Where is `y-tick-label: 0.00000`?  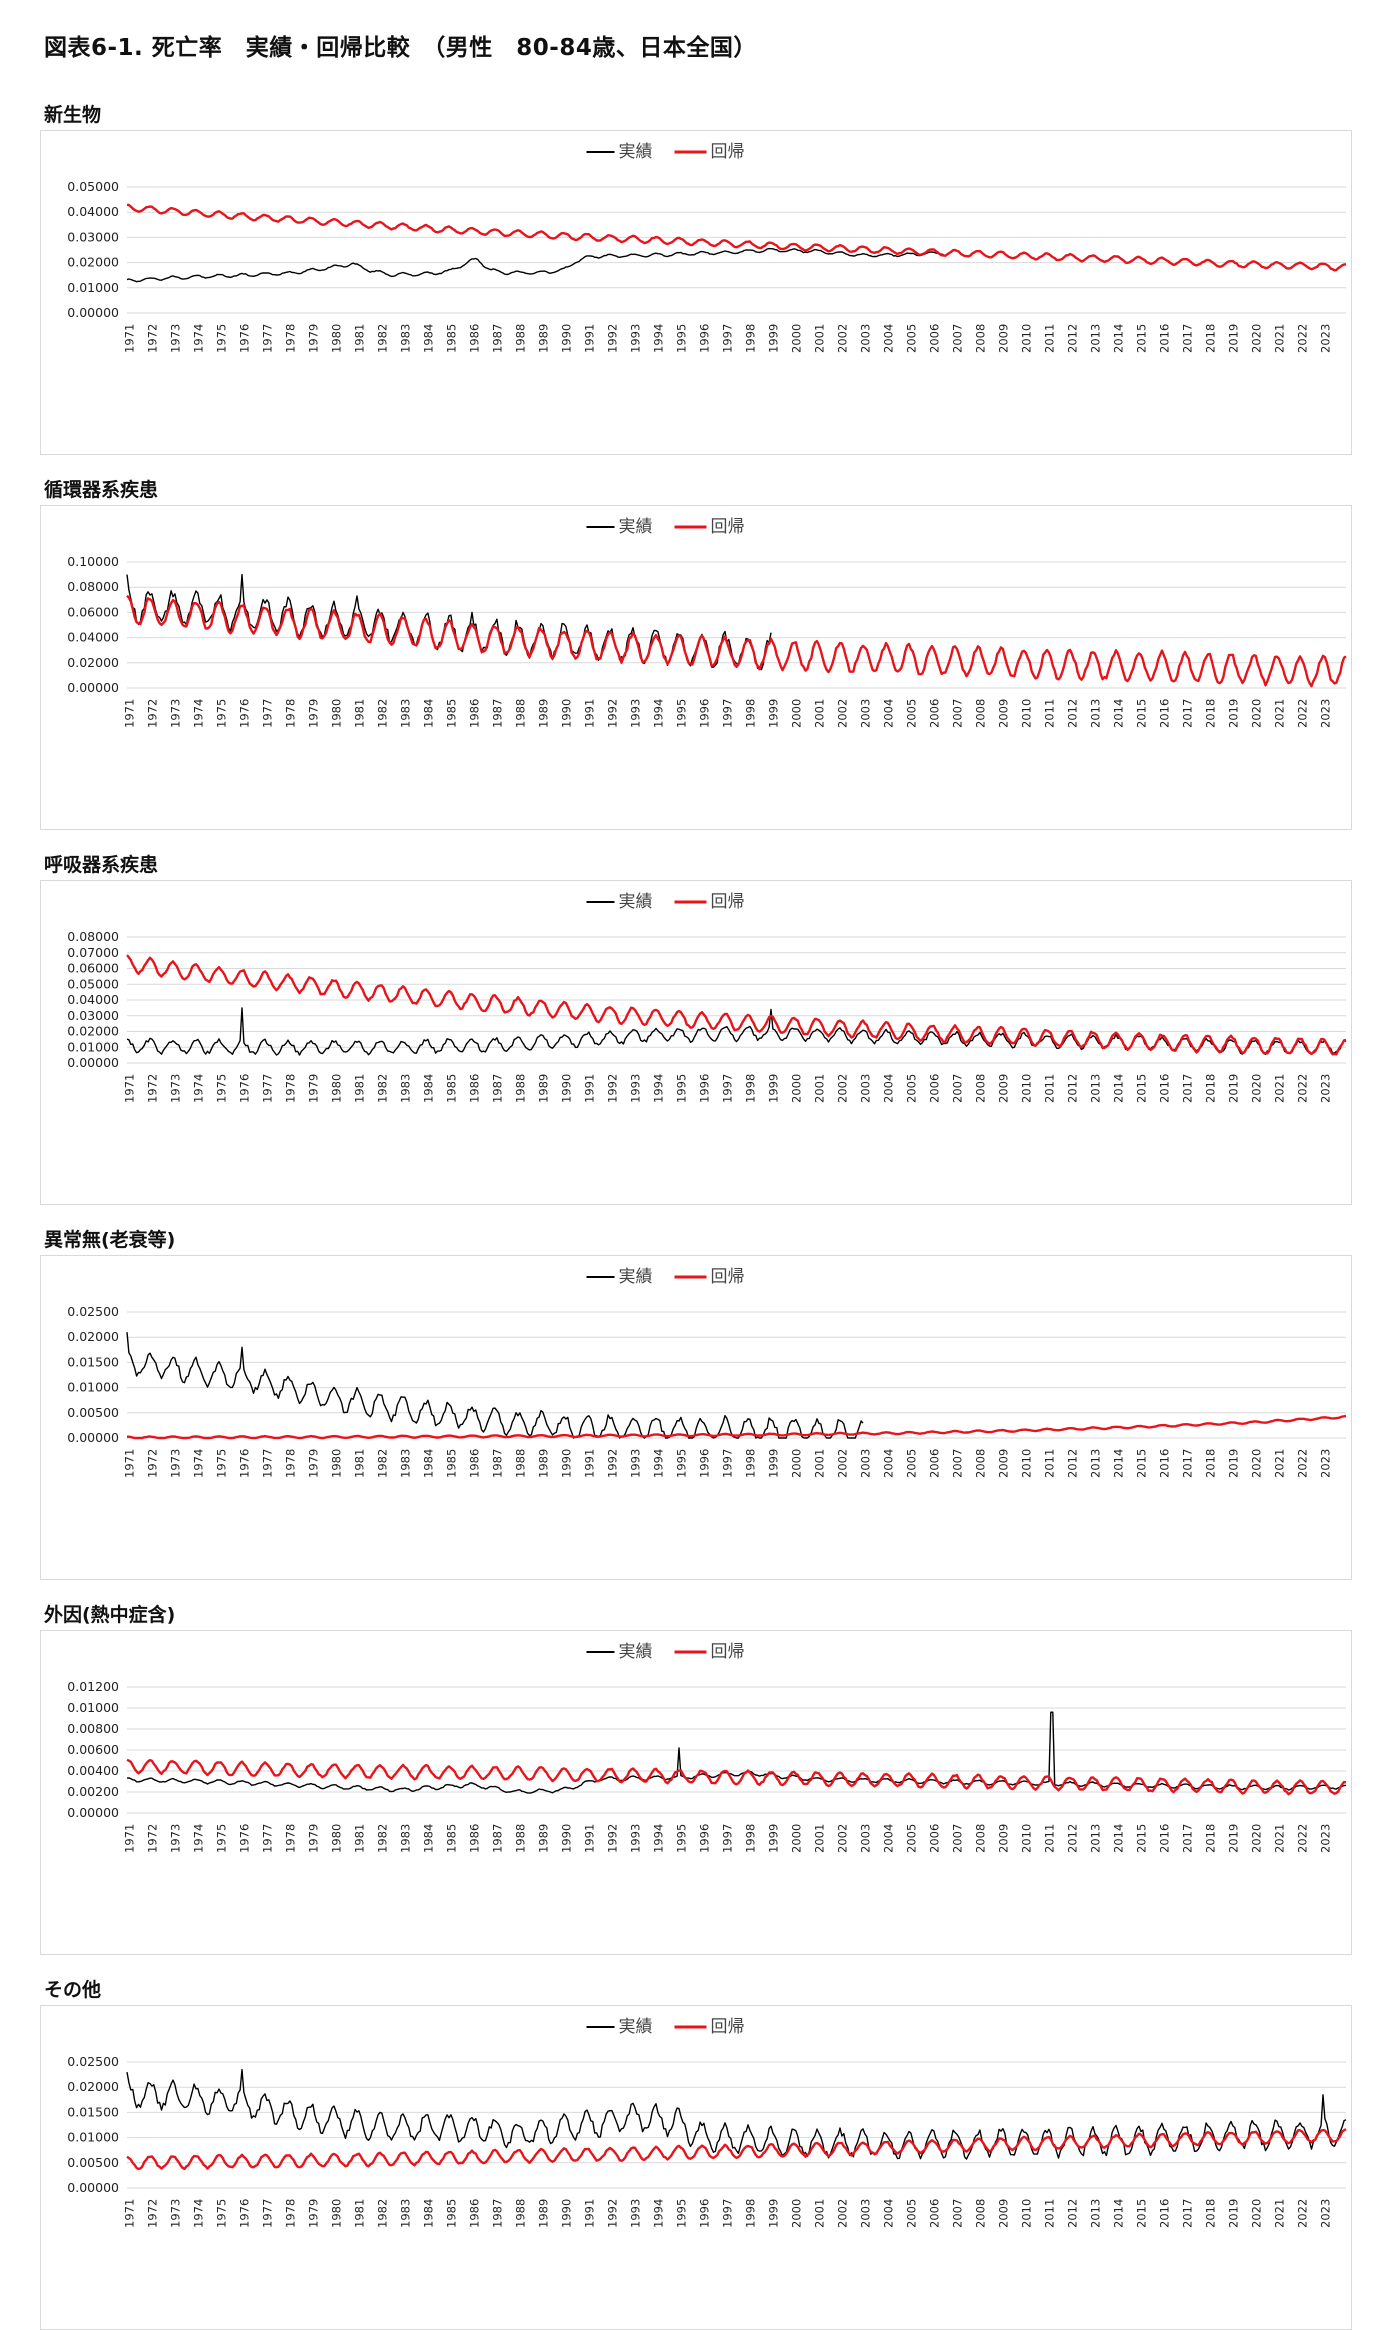 y-tick-label: 0.00000 is located at coordinates (93, 1062).